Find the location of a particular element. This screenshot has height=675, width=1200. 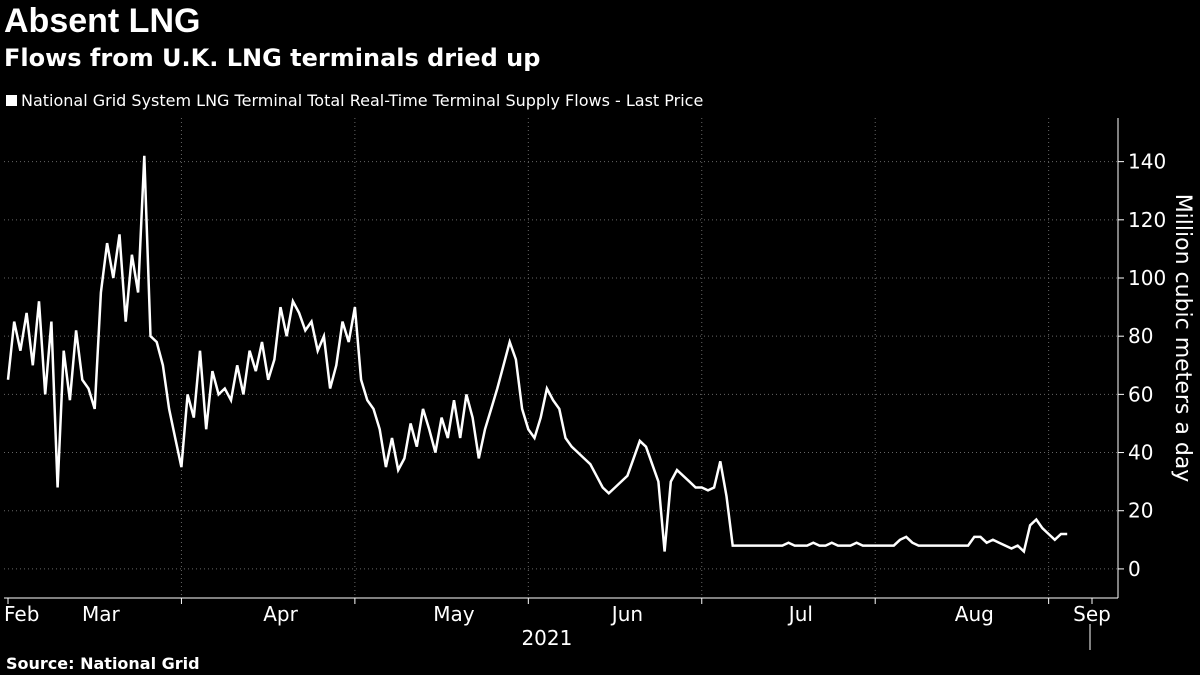

y-tick-label: 100 is located at coordinates (1147, 278).